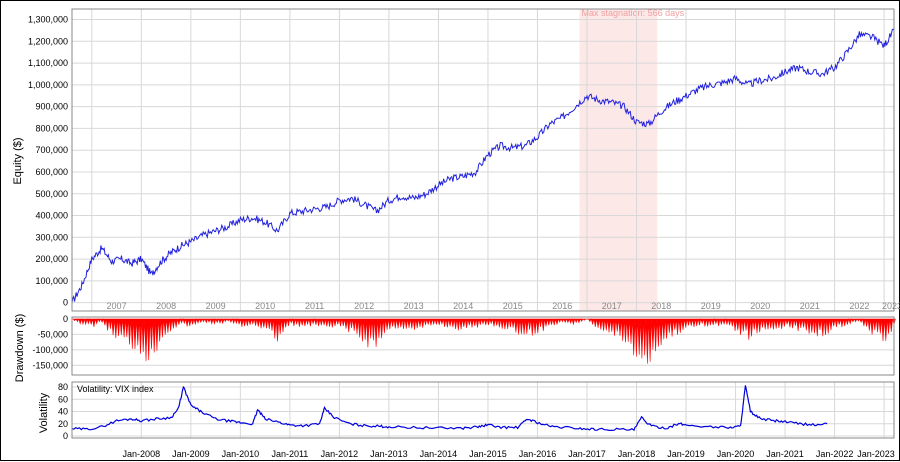 Image resolution: width=900 pixels, height=462 pixels. What do you see at coordinates (859, 306) in the screenshot?
I see `equity-year-label: 2022` at bounding box center [859, 306].